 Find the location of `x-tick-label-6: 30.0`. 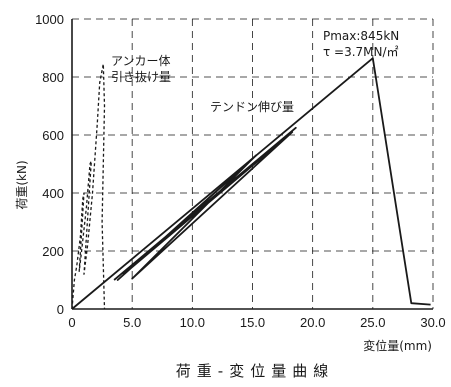

x-tick-label-6: 30.0 is located at coordinates (432, 322).